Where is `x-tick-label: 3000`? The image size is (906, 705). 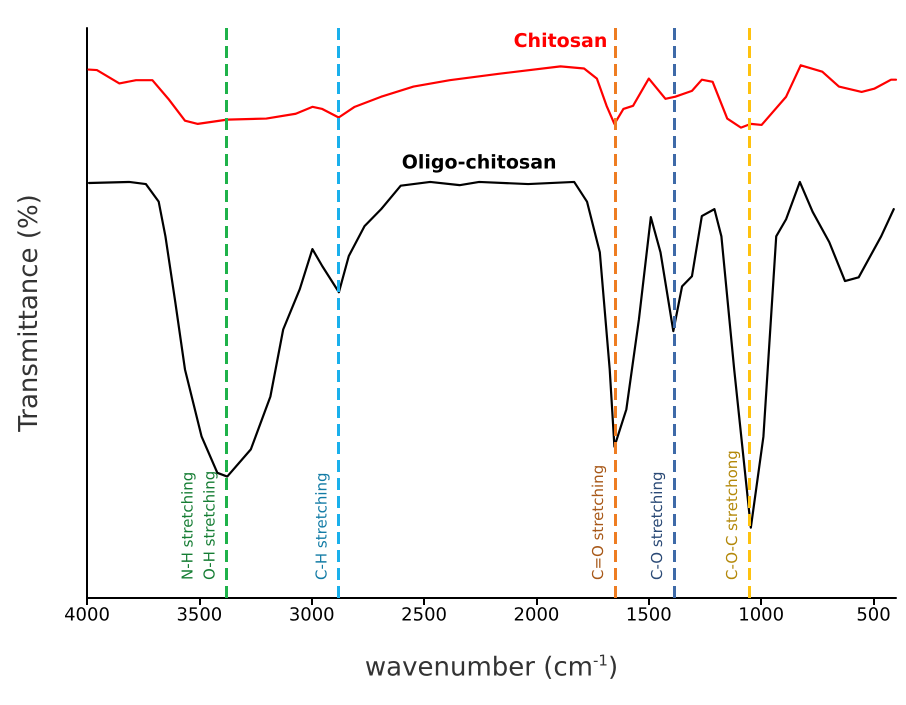
x-tick-label: 3000 is located at coordinates (311, 615).